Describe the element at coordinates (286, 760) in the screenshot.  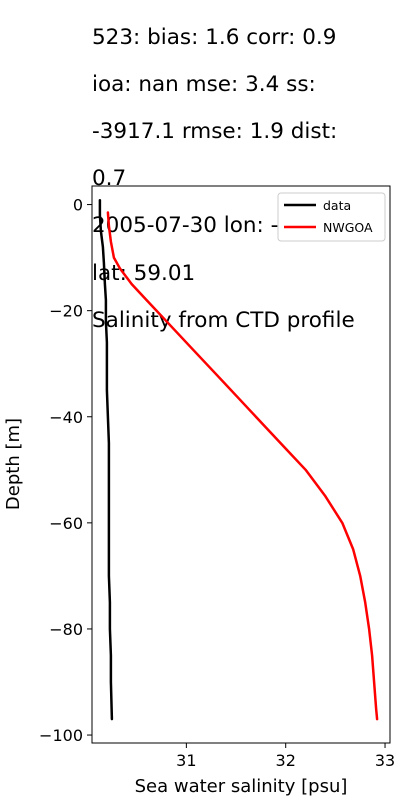
I see `x-tick-label: 32` at that location.